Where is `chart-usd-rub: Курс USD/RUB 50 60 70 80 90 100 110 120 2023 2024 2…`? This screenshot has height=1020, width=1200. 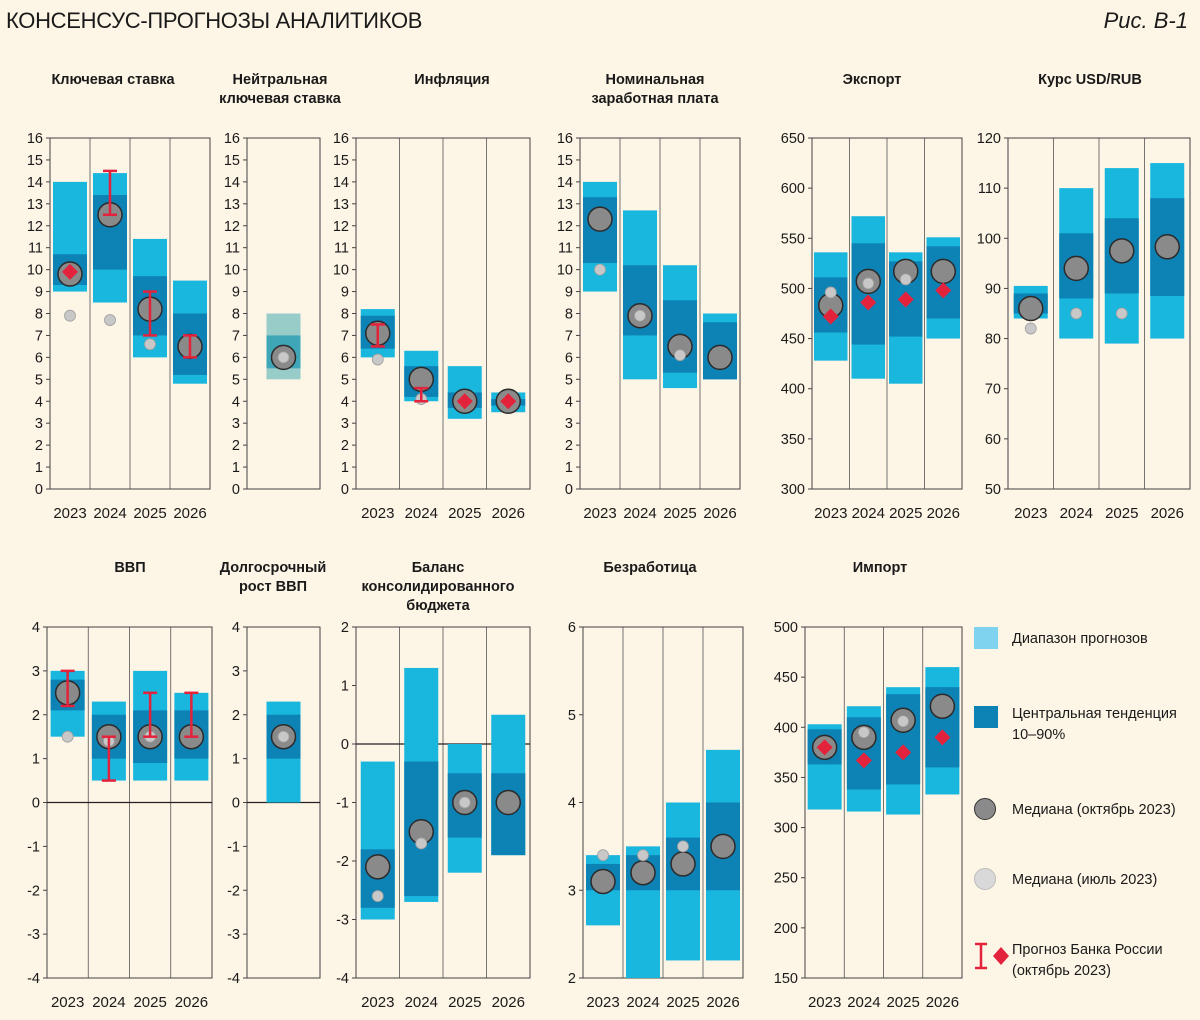 chart-usd-rub: Курс USD/RUB 50 60 70 80 90 100 110 120 2023 2024 2… is located at coordinates (1084, 297).